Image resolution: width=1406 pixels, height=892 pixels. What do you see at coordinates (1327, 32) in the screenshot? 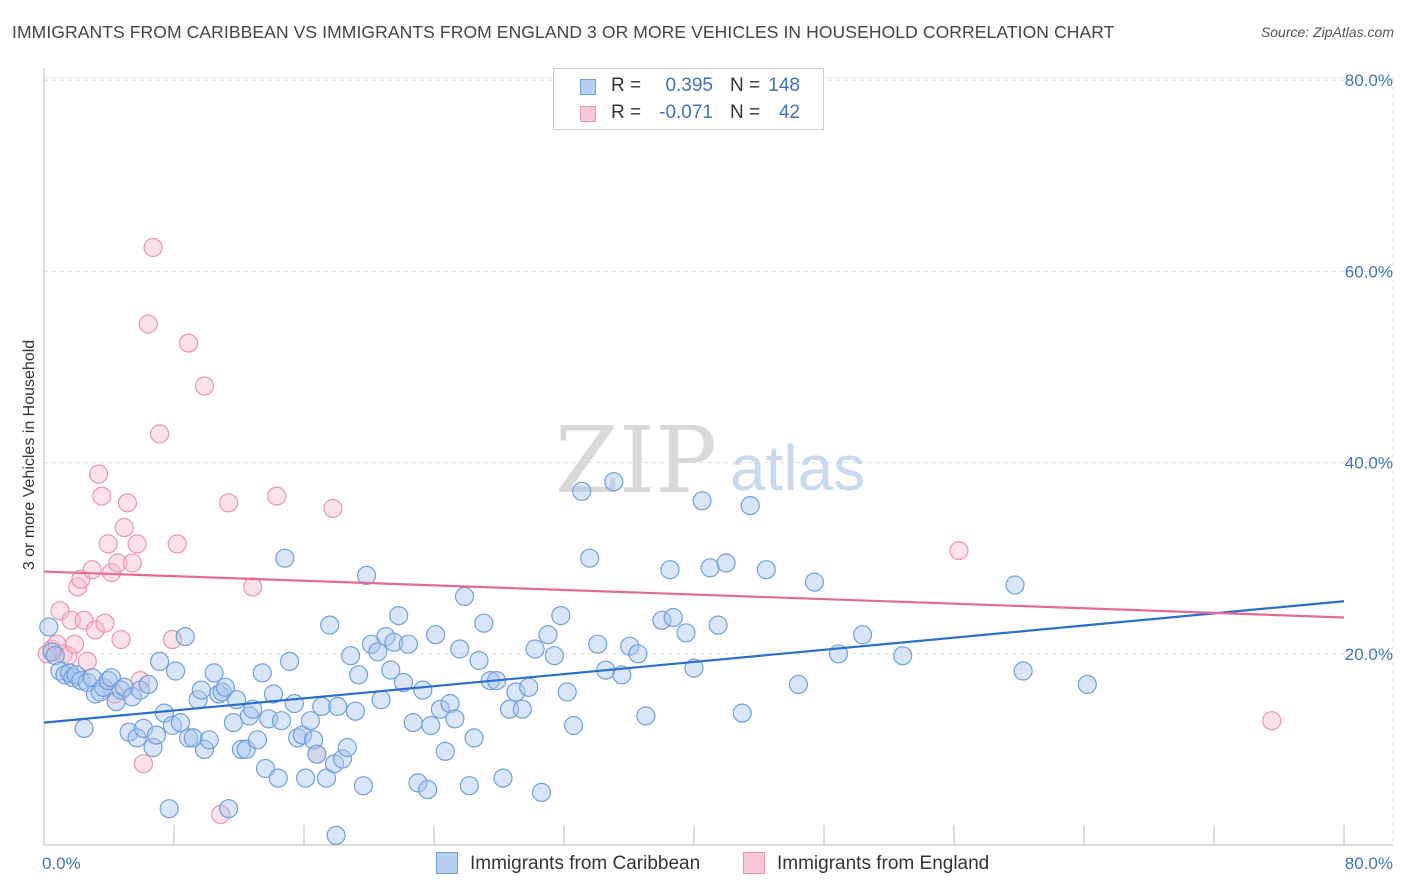
I see `source-credit: Source: ZipAtlas.com` at bounding box center [1327, 32].